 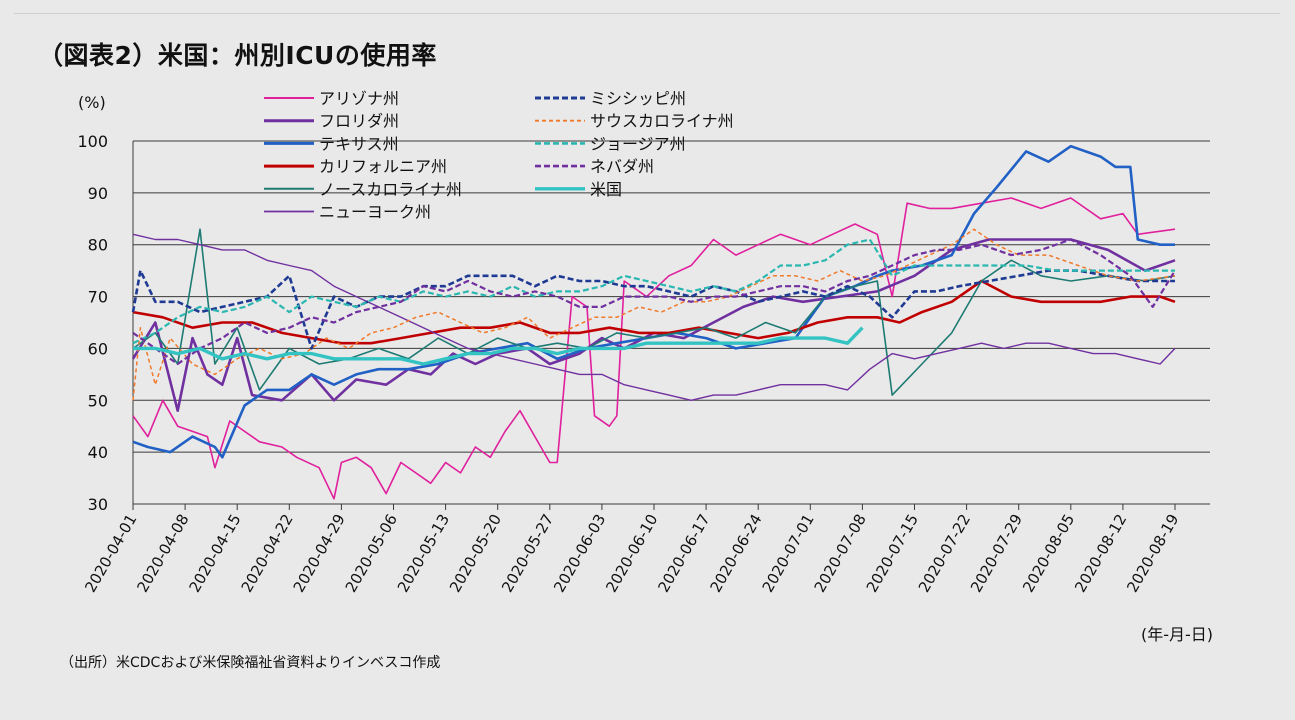 What do you see at coordinates (371, 553) in the screenshot?
I see `x-tick-label: 2020-05-06` at bounding box center [371, 553].